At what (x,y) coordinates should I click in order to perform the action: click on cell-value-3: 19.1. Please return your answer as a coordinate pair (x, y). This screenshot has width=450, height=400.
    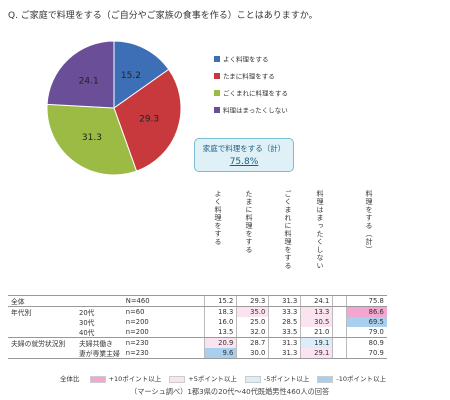
    Looking at the image, I should click on (316, 342).